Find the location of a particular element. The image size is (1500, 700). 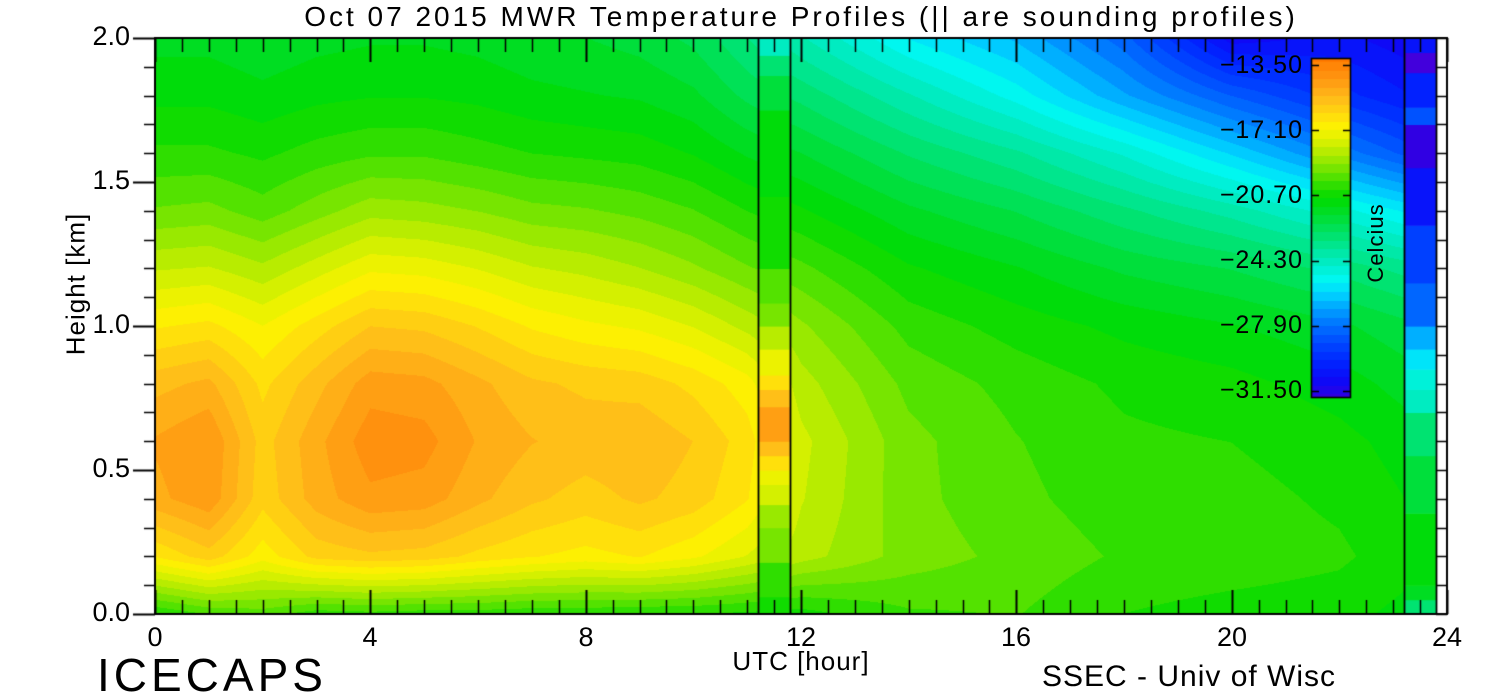

colorbar-tick-label: −24.30 is located at coordinates (1261, 260).